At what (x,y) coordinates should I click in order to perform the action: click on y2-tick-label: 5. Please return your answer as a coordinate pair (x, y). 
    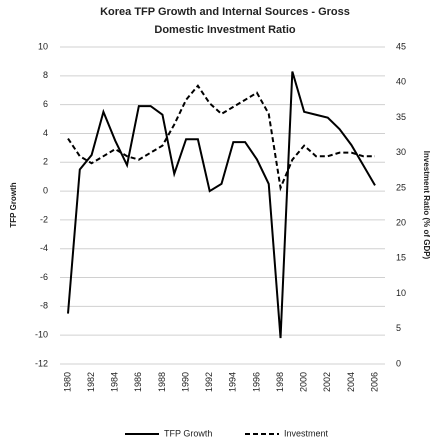
    Looking at the image, I should click on (398, 328).